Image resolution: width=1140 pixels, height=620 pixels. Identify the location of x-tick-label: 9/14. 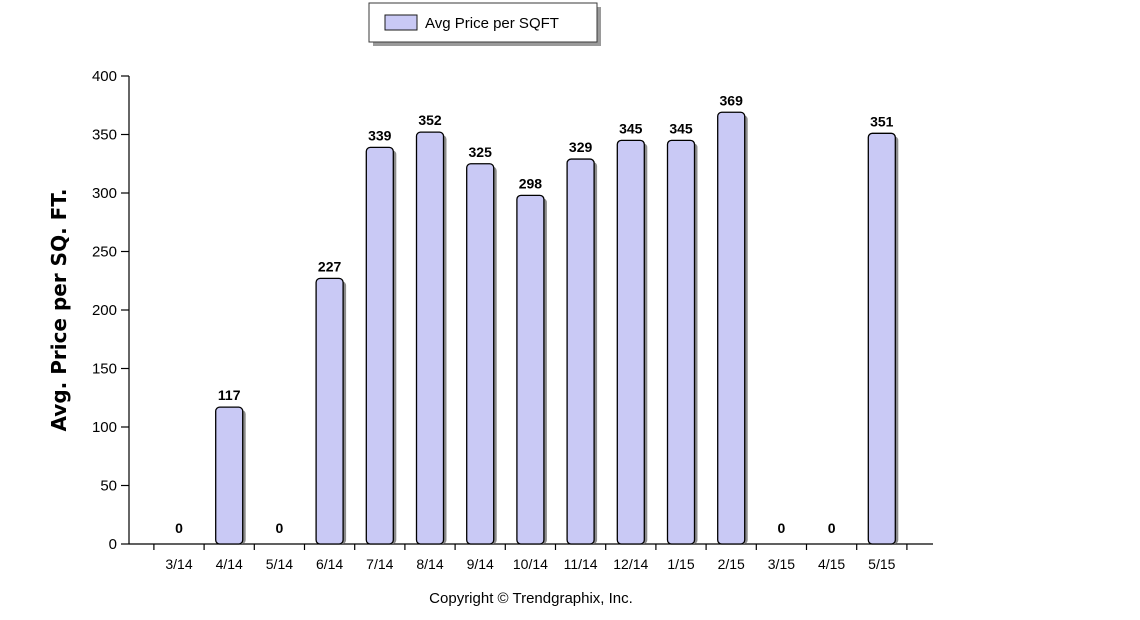
(480, 564).